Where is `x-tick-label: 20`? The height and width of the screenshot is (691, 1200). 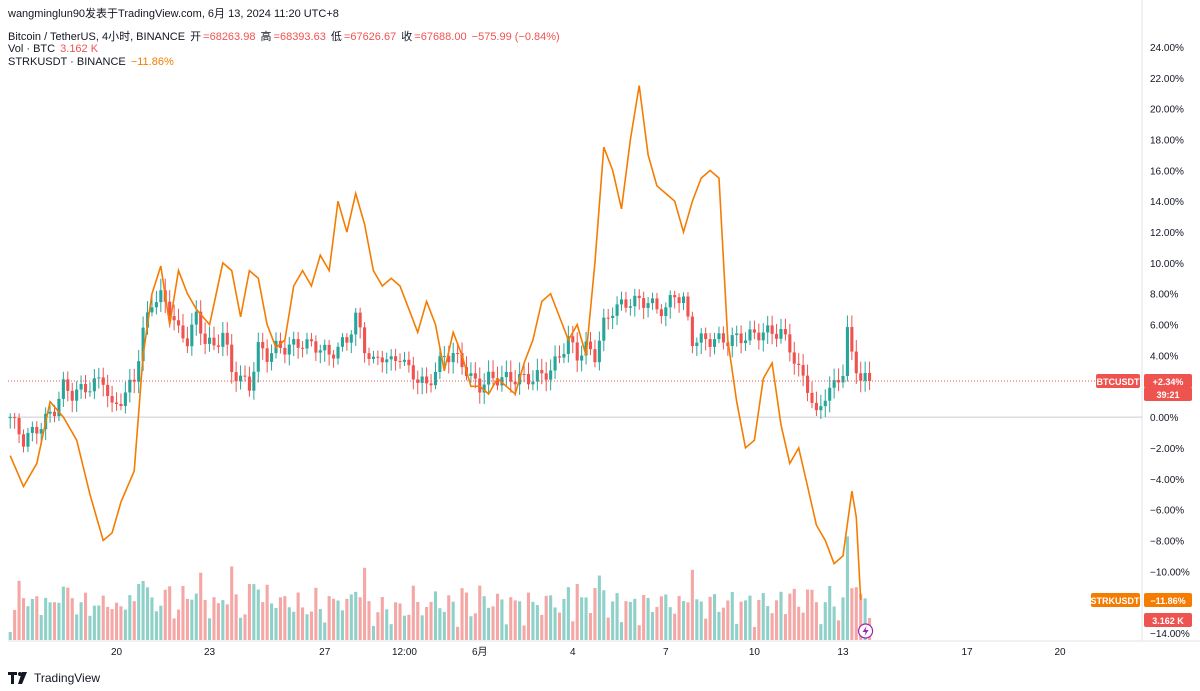 x-tick-label: 20 is located at coordinates (117, 652).